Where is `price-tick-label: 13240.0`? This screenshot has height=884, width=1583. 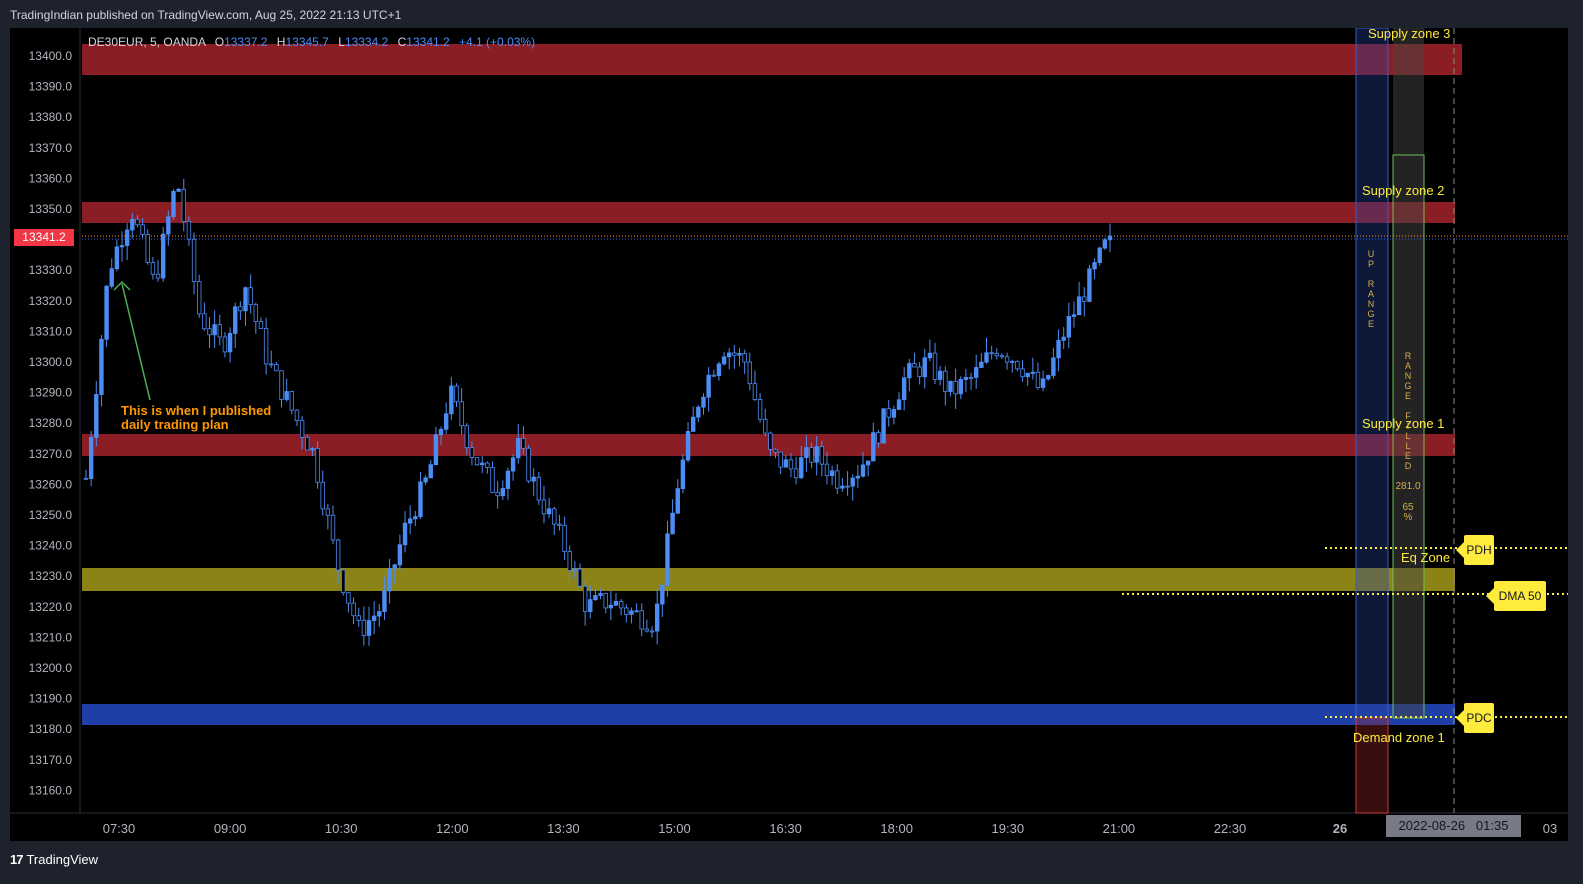
price-tick-label: 13240.0 is located at coordinates (51, 546).